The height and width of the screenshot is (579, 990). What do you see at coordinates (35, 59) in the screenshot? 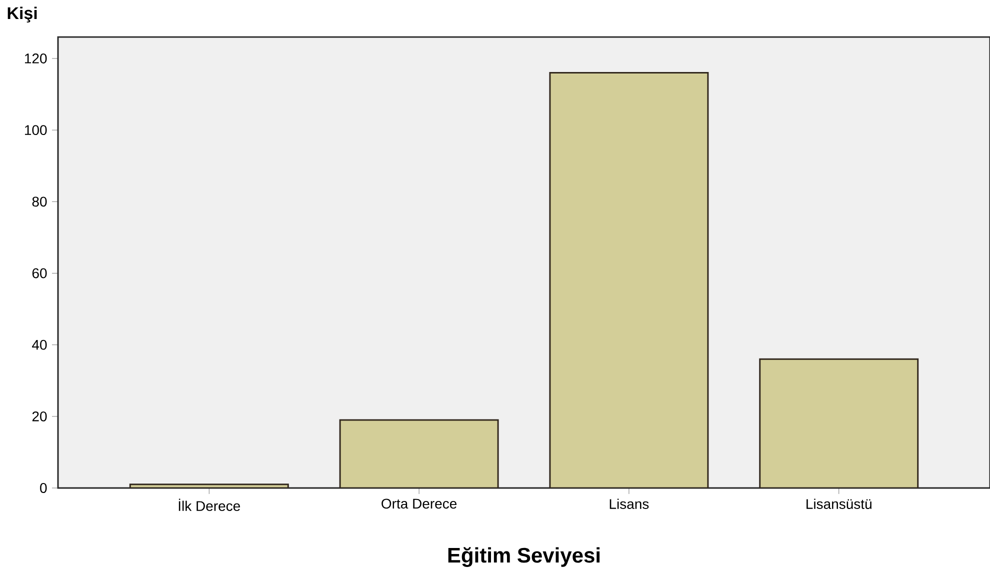
I see `y-tick-label: 120` at bounding box center [35, 59].